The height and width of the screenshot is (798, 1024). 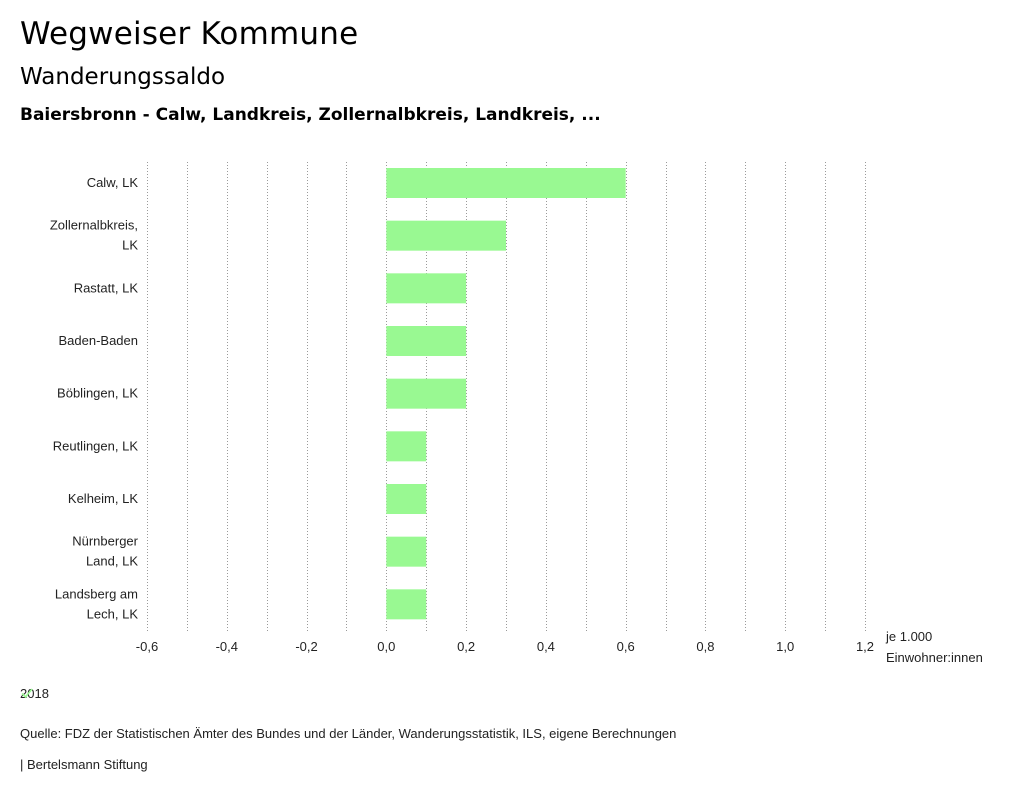 I want to click on x-tick-label: 0,8, so click(x=705, y=646).